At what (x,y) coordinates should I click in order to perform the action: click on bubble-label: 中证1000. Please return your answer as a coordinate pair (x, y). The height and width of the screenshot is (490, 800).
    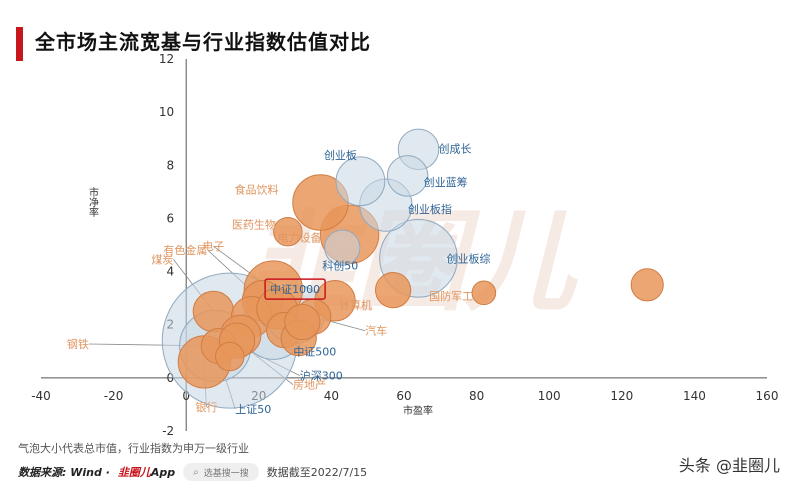
    Looking at the image, I should click on (295, 289).